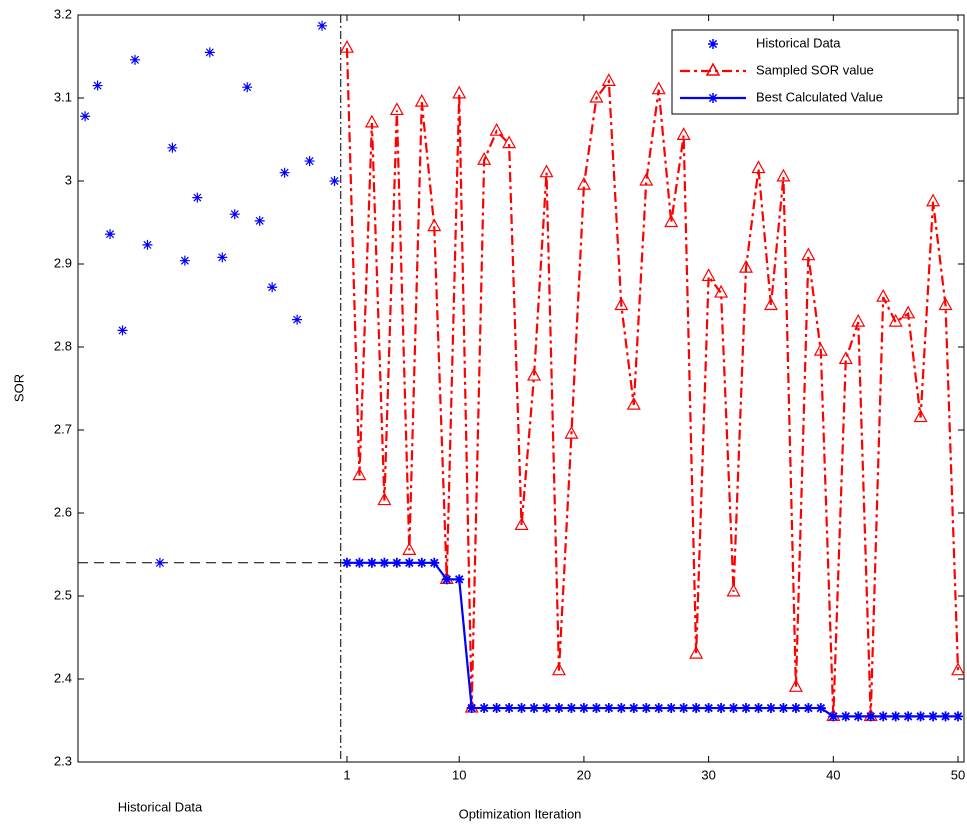  What do you see at coordinates (63, 262) in the screenshot?
I see `y-tick-label: 2.9` at bounding box center [63, 262].